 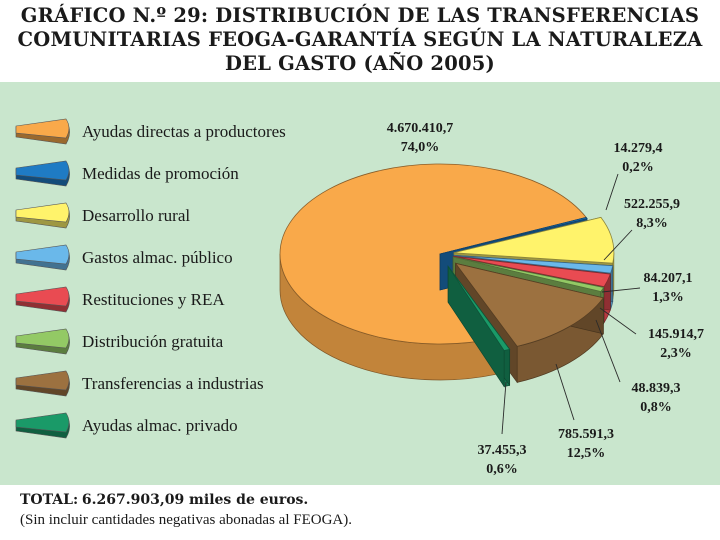 I want to click on title-line-3: DEL GASTO (AÑO 2005), so click(x=360, y=63).